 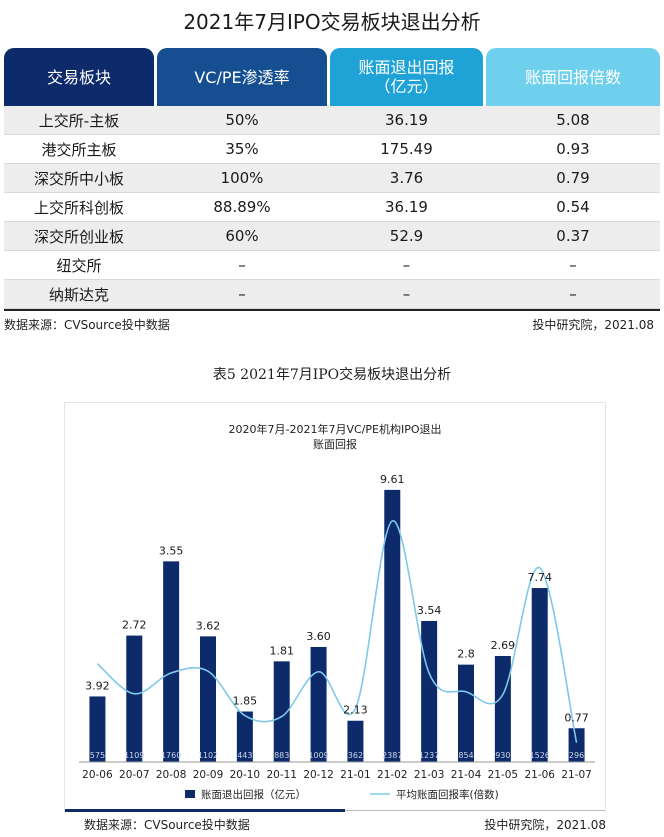 I want to click on multiple-label: 1.81, so click(x=281, y=650).